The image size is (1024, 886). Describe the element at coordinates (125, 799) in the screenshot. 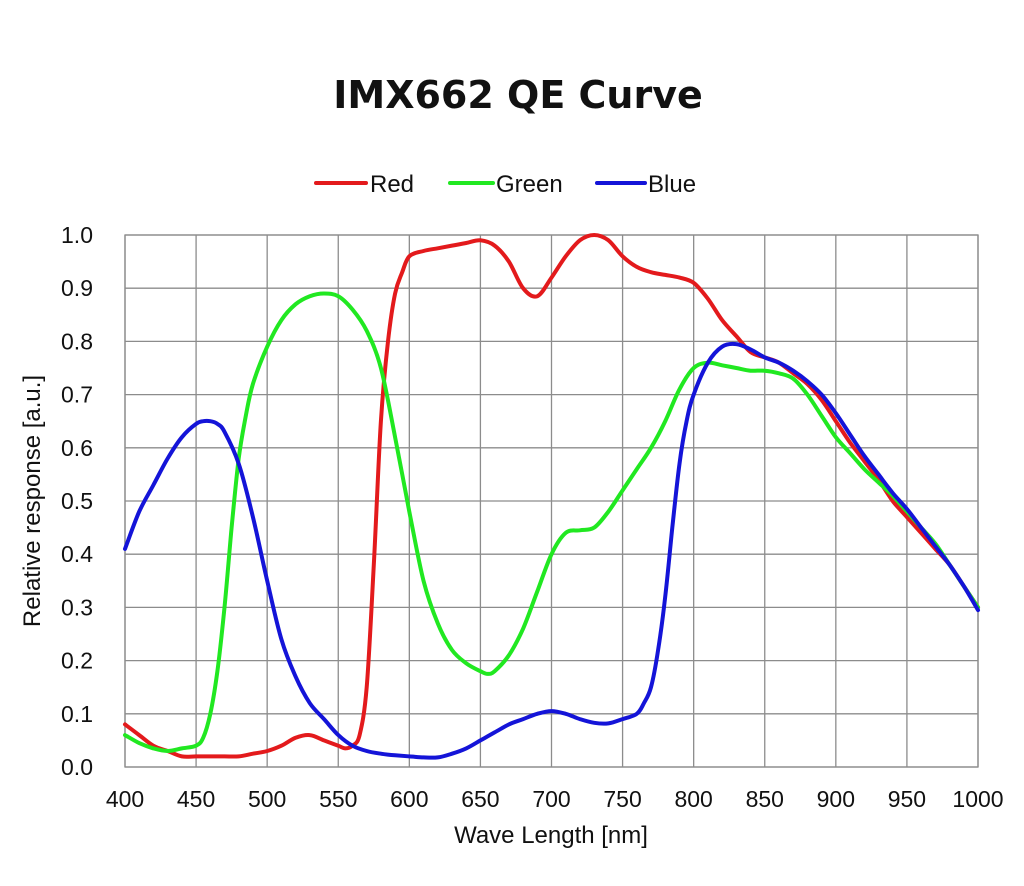

I see `x-tick-label: 400` at that location.